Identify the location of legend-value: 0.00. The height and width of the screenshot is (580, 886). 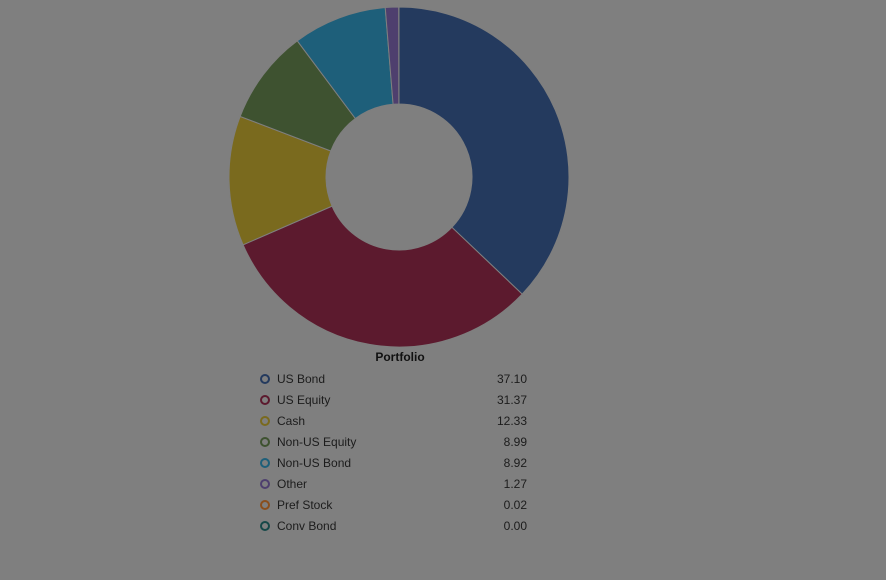
(515, 526).